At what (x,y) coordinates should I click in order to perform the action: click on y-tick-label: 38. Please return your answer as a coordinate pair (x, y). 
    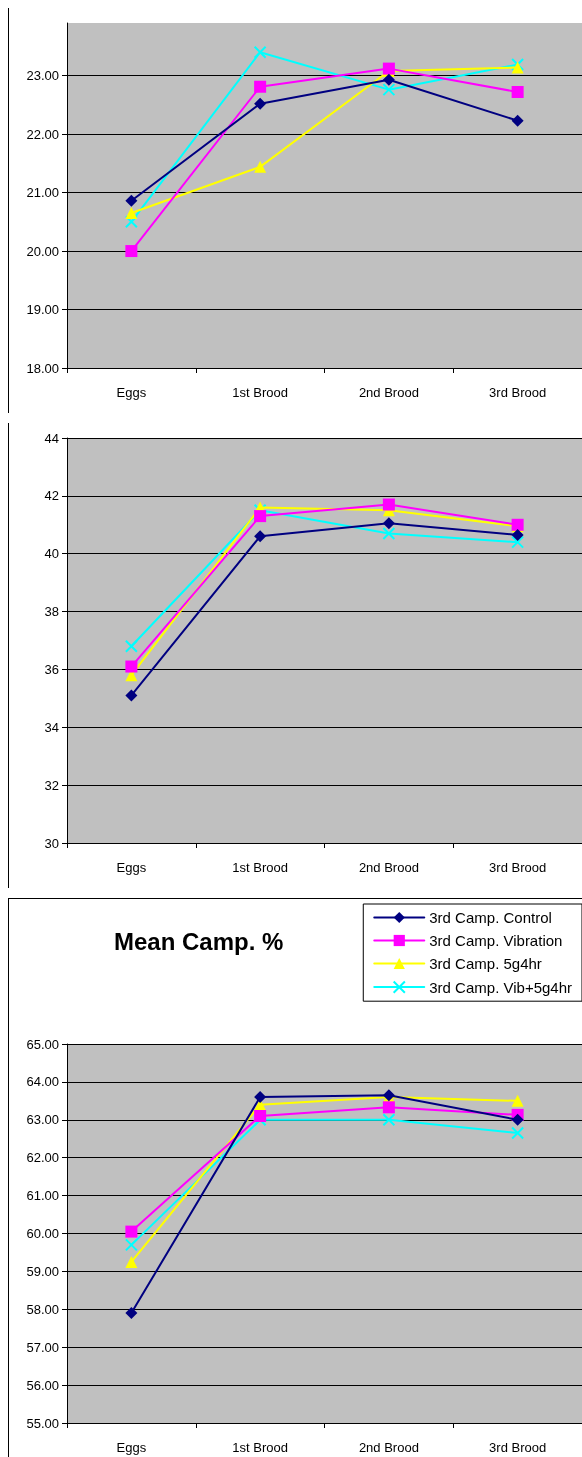
    Looking at the image, I should click on (51, 612).